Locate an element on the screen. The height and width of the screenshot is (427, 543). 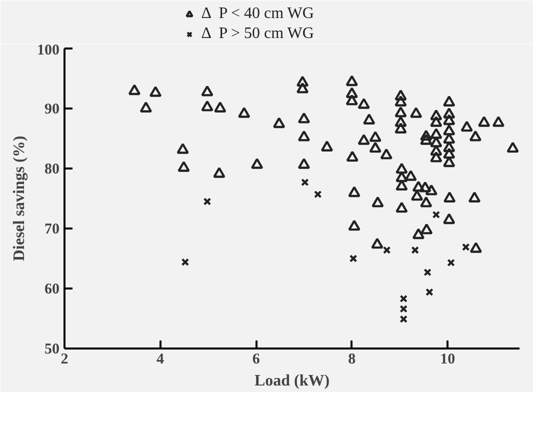
x-tick-label: 2 is located at coordinates (64, 360).